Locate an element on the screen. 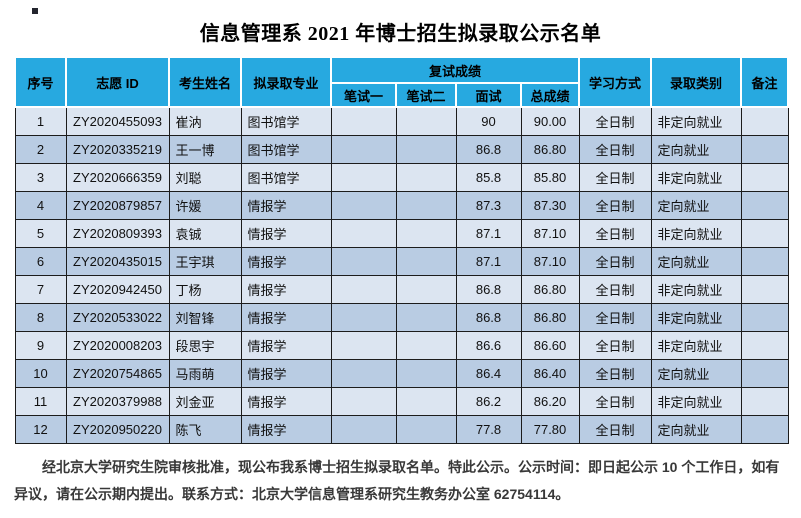 Image resolution: width=801 pixels, height=518 pixels. cell-candidate-name: 刘聪 is located at coordinates (205, 177).